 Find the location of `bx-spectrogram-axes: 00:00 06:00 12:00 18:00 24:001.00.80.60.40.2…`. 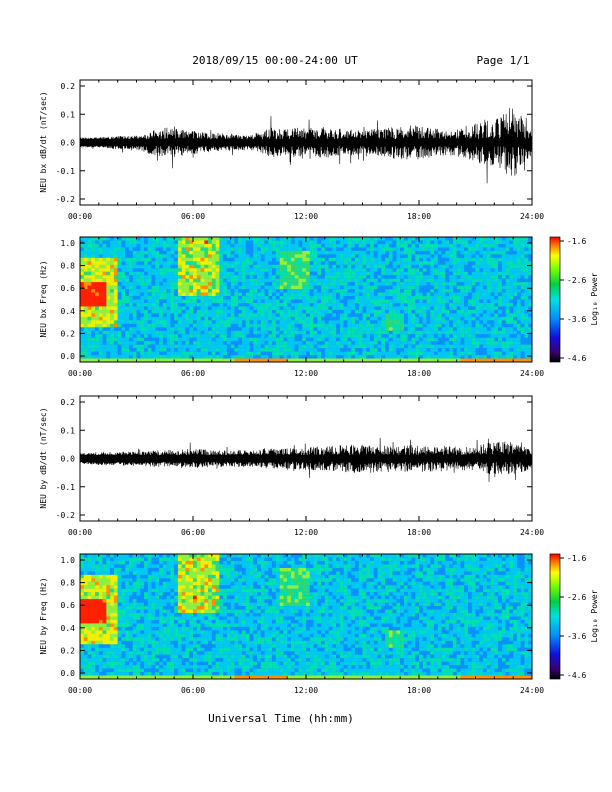

bx-spectrogram-axes: 00:00 06:00 12:00 18:00 24:001.00.80.60.40.2… is located at coordinates (302, 307).